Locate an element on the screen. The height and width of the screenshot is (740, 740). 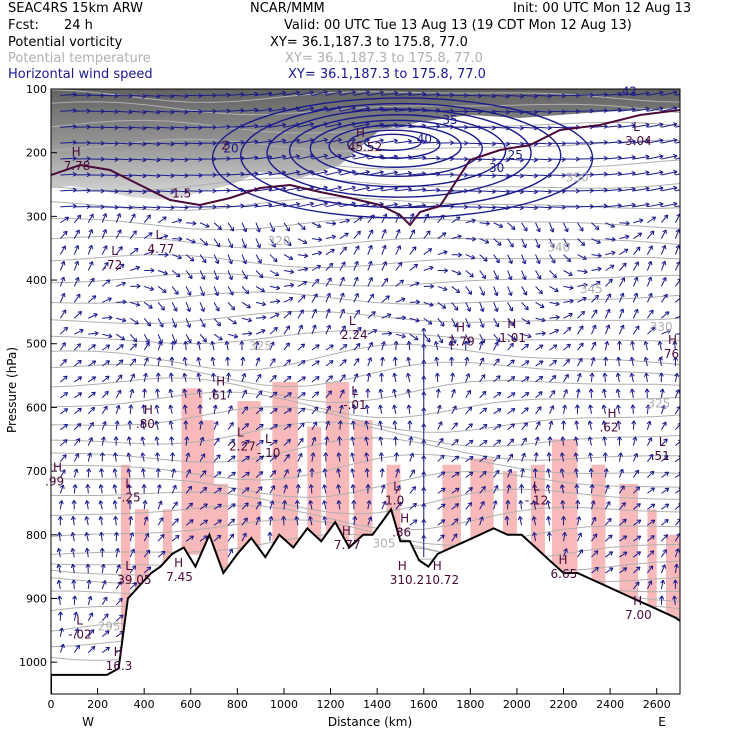
extremum-value: 3.04 is located at coordinates (638, 141).